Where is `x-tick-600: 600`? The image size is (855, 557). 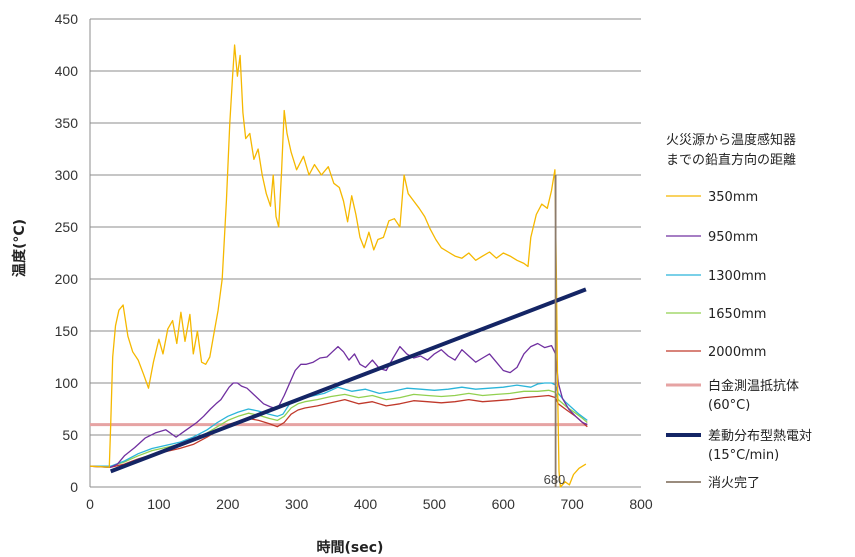 x-tick-600: 600 is located at coordinates (504, 504).